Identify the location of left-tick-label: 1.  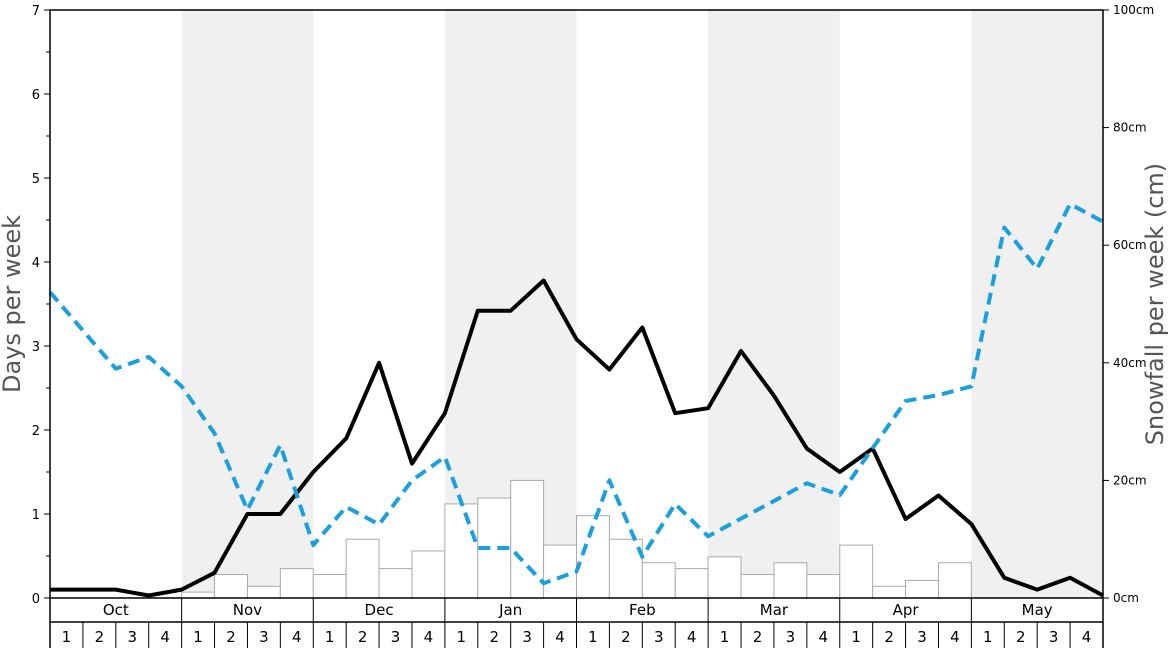
(36, 515).